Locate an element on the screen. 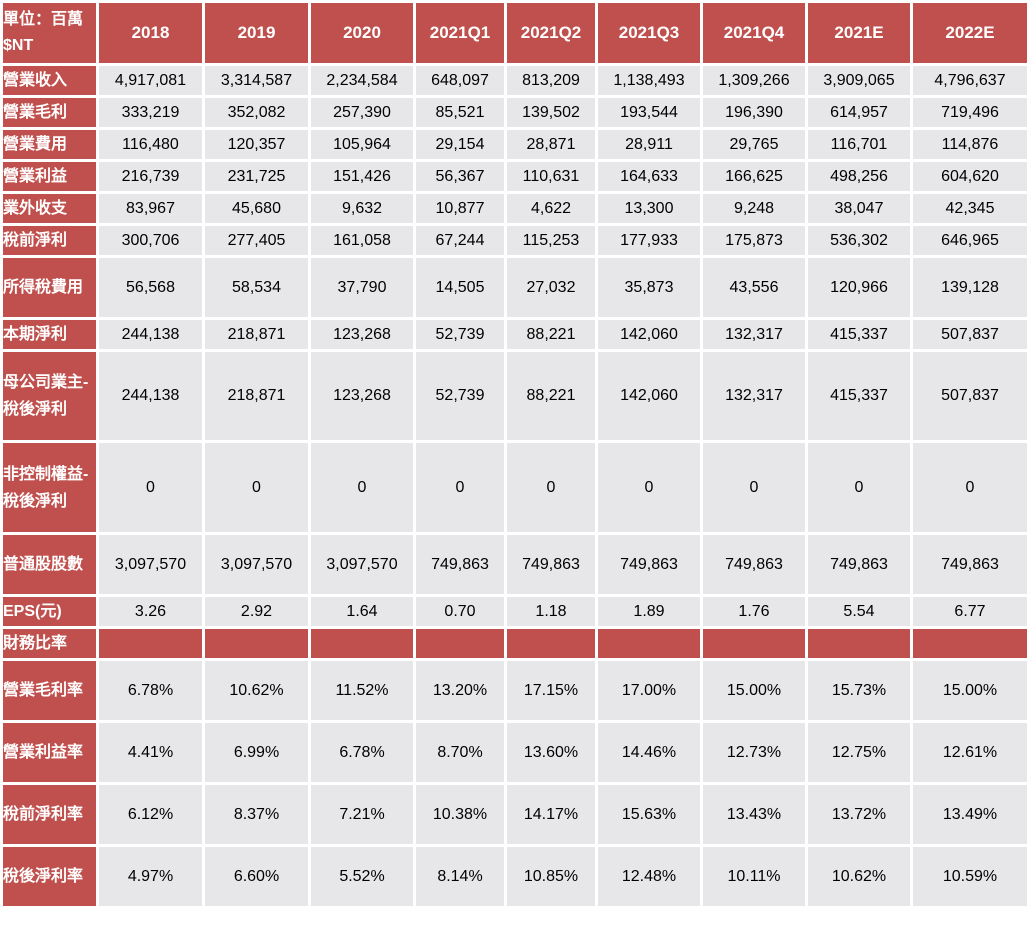 Image resolution: width=1028 pixels, height=928 pixels. table-cell: 15.00% is located at coordinates (970, 690).